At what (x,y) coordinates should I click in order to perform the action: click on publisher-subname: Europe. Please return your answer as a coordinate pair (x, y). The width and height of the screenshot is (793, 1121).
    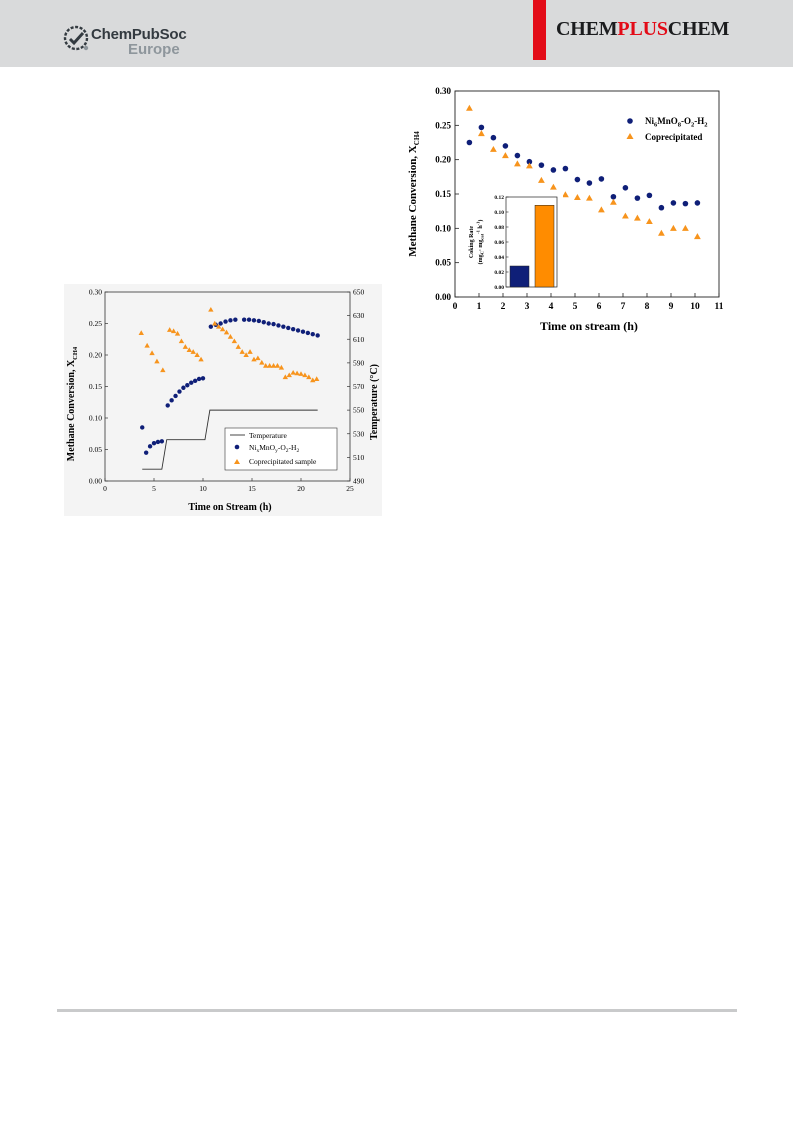
    Looking at the image, I should click on (154, 49).